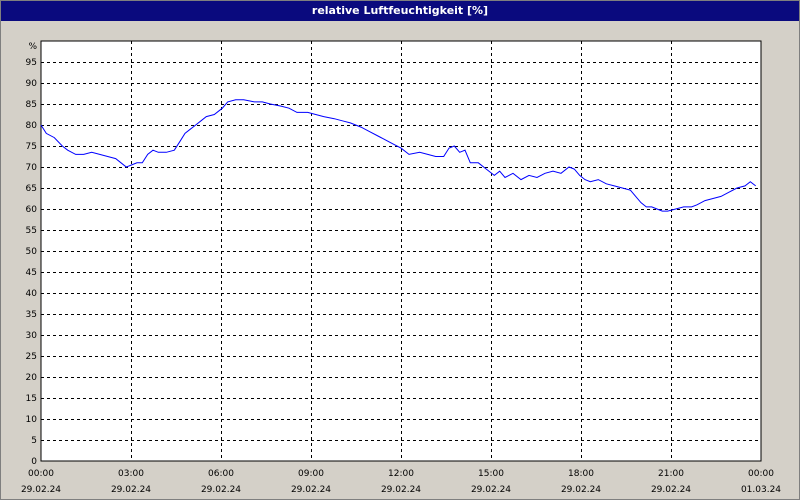  What do you see at coordinates (34, 441) in the screenshot?
I see `y-tick-label: 5` at bounding box center [34, 441].